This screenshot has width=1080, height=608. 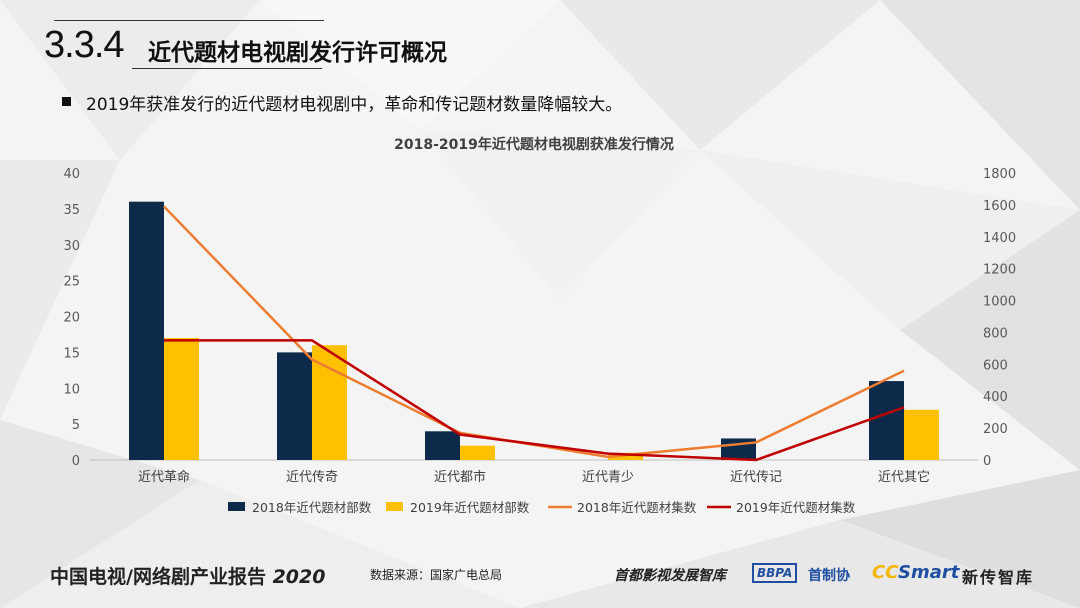 I want to click on x-tick-label: 近代传奇, so click(x=312, y=477).